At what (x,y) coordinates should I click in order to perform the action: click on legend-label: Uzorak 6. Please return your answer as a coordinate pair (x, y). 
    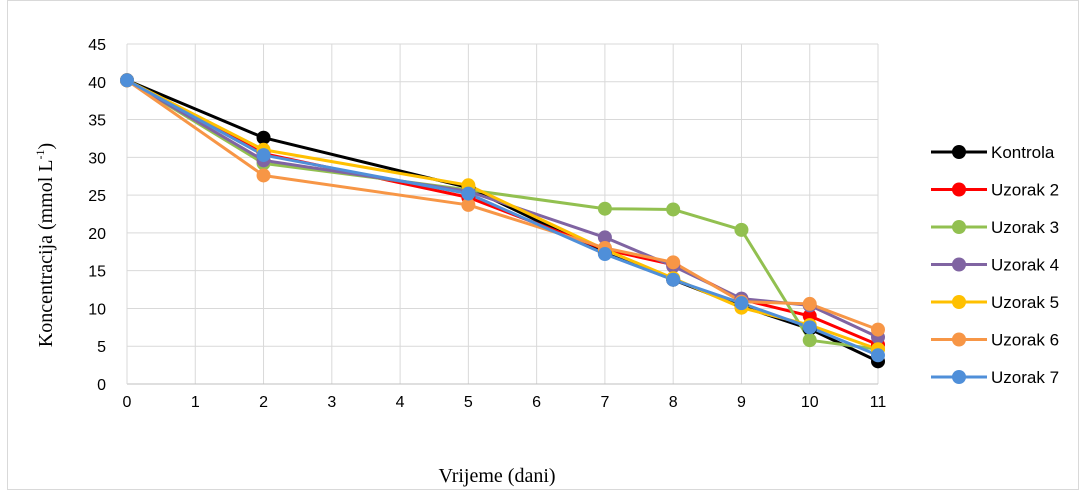
    Looking at the image, I should click on (1025, 340).